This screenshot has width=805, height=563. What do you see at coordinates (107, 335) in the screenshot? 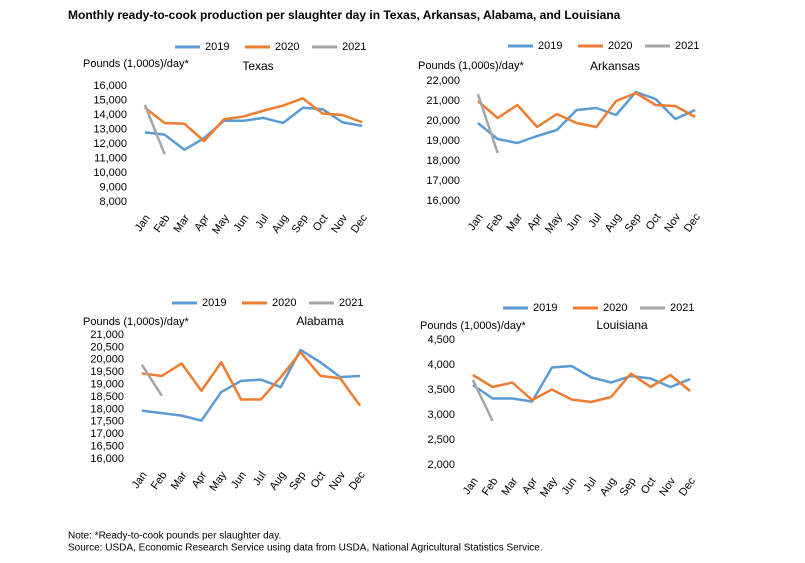
I see `y-tick-label: 21,000` at bounding box center [107, 335].